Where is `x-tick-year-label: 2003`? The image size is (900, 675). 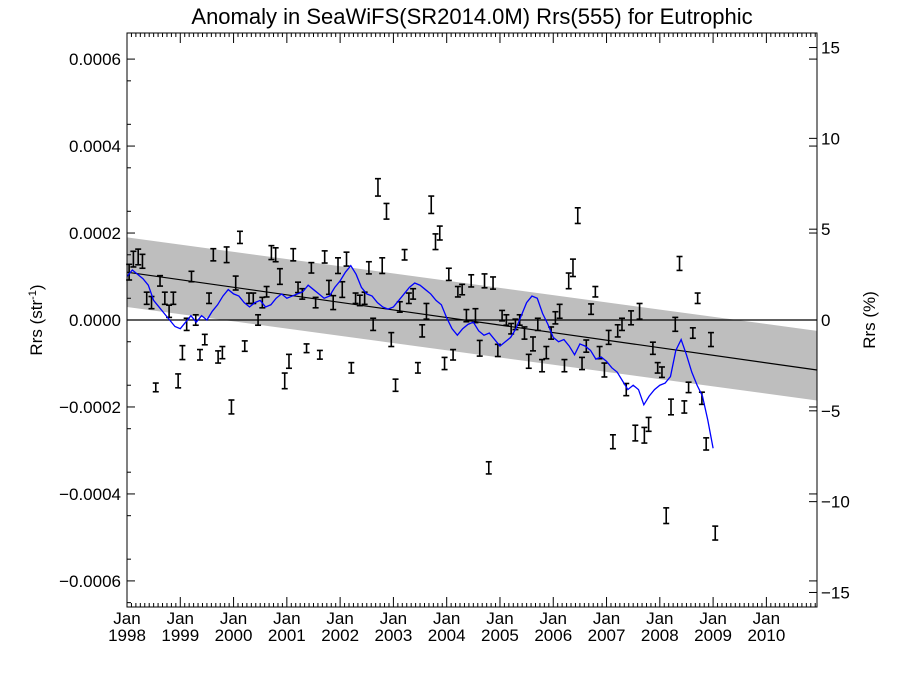
x-tick-year-label: 2003 is located at coordinates (393, 635).